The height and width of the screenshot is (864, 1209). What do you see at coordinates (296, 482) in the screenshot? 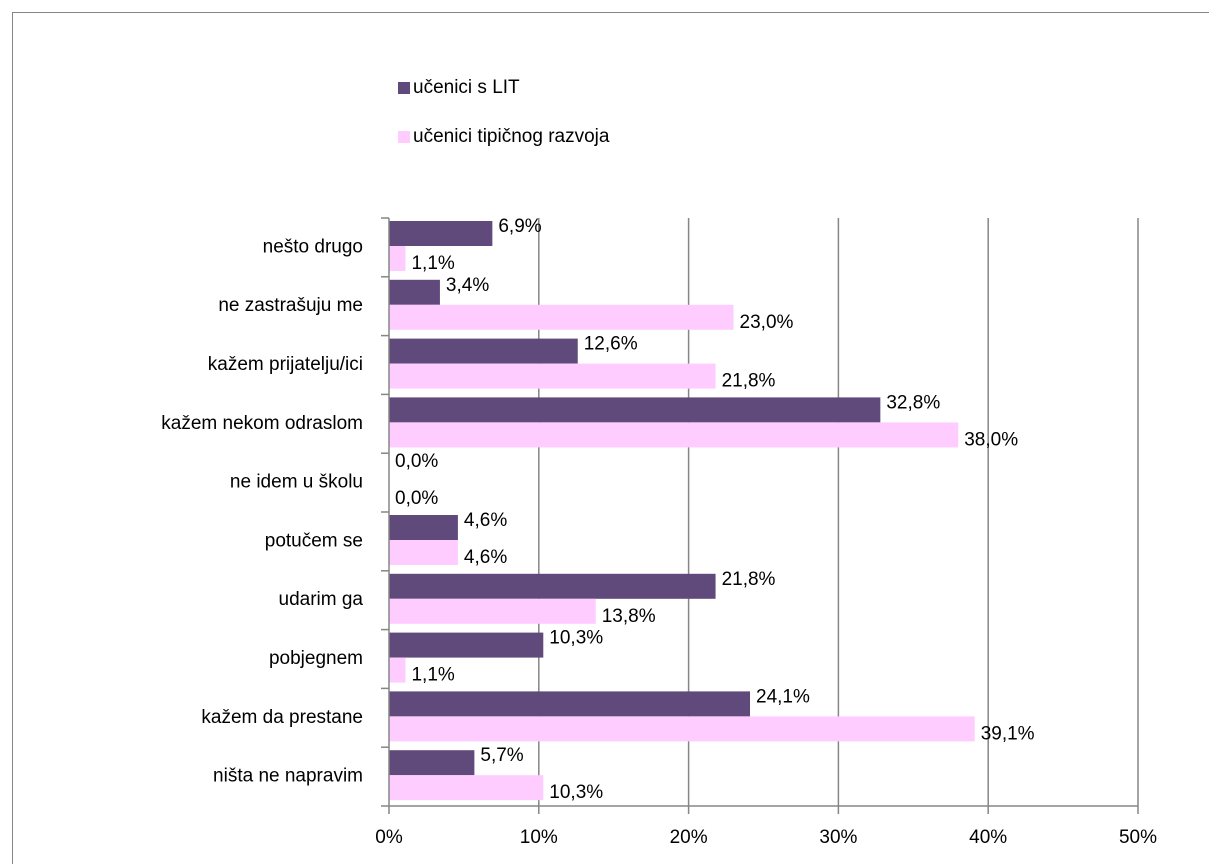
I see `y-tick-label: ne idem u školu` at bounding box center [296, 482].